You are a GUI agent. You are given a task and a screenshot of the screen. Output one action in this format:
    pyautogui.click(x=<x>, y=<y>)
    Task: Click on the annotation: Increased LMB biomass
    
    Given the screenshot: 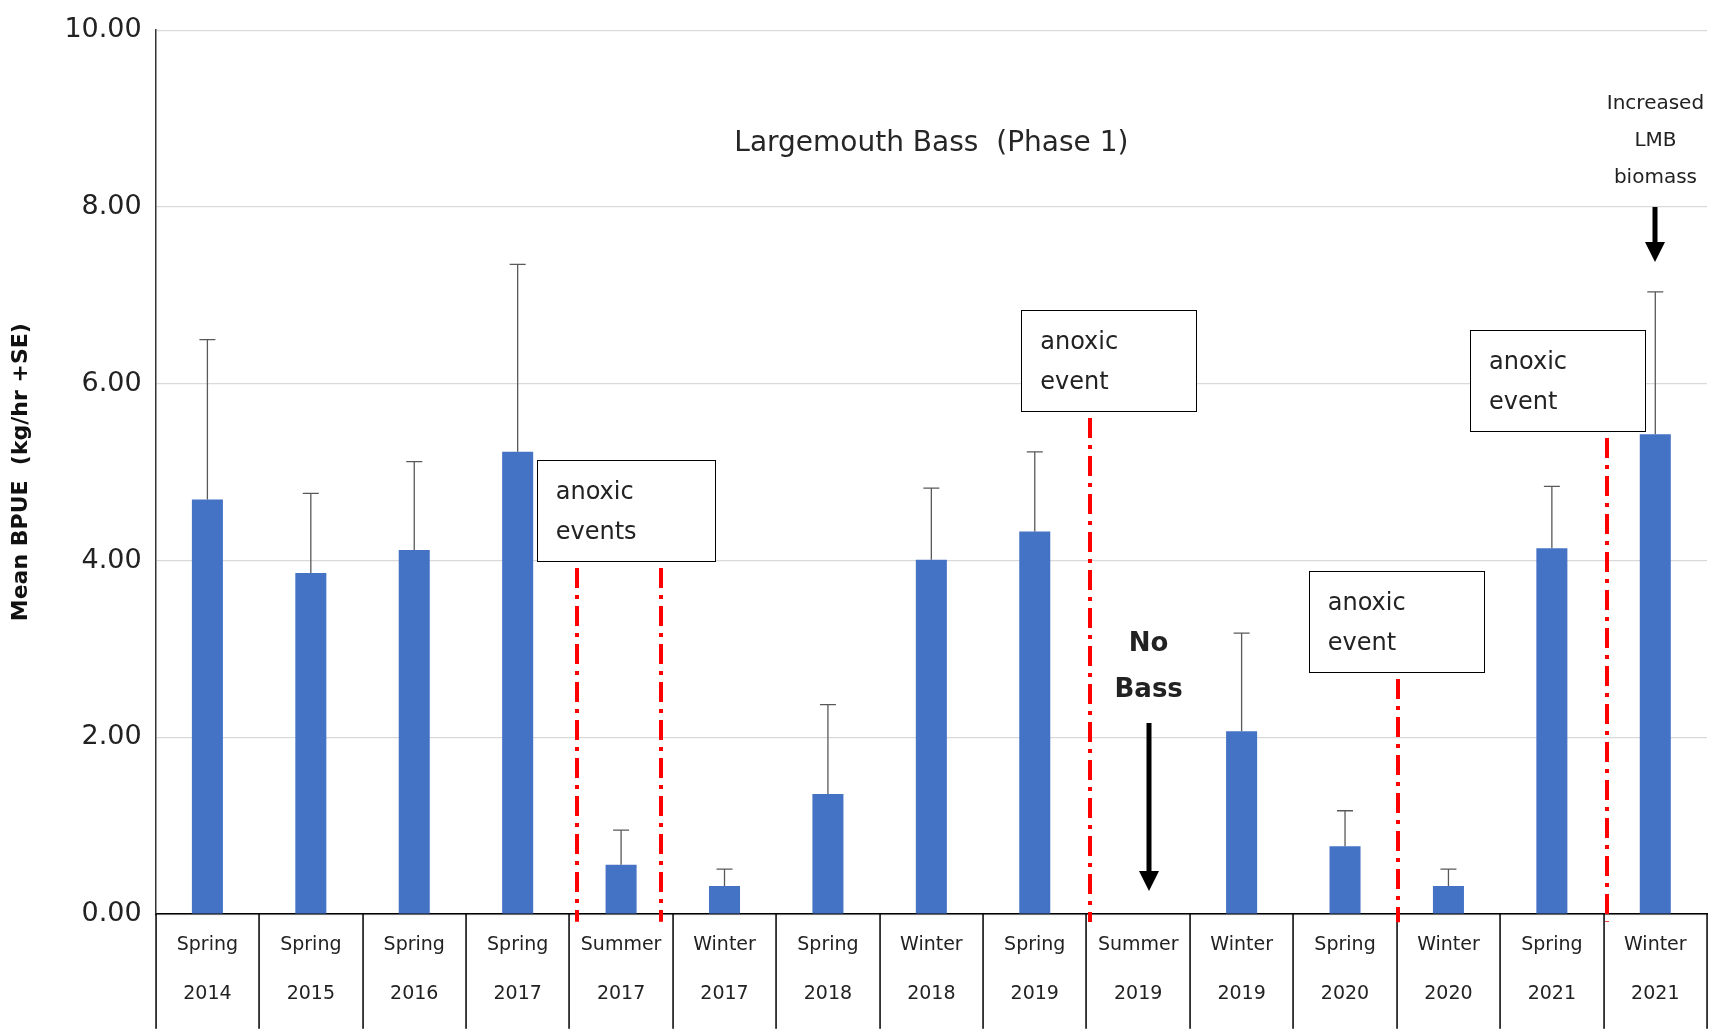 What is the action you would take?
    pyautogui.click(x=1655, y=140)
    